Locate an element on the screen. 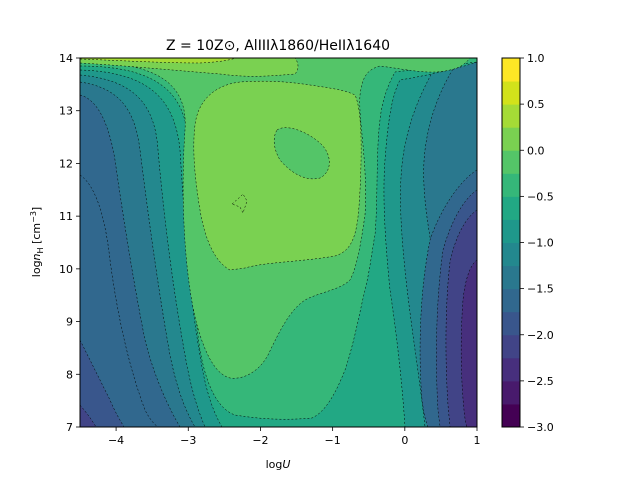 The height and width of the screenshot is (480, 640). y-tick-label: 11 is located at coordinates (66, 216).